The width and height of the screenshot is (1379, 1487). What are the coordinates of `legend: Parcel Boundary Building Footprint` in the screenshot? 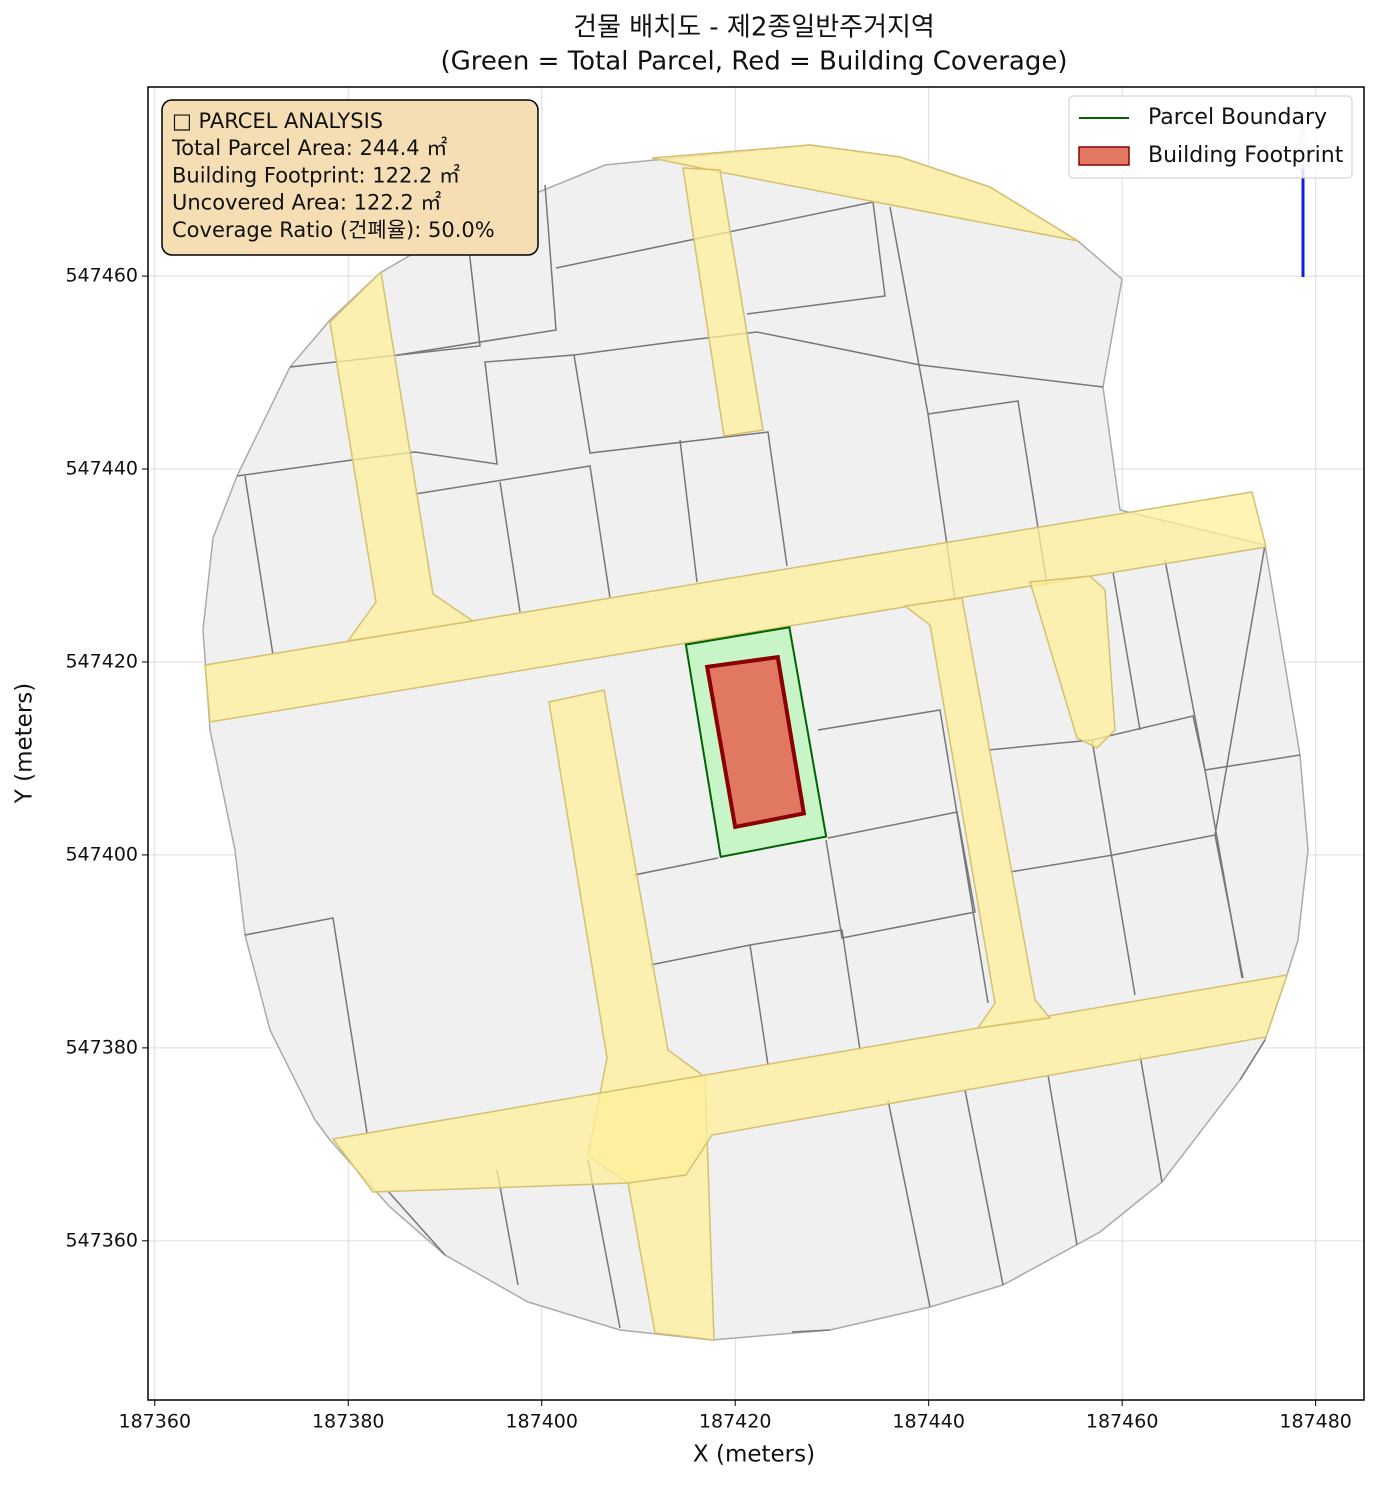 It's located at (1210, 137).